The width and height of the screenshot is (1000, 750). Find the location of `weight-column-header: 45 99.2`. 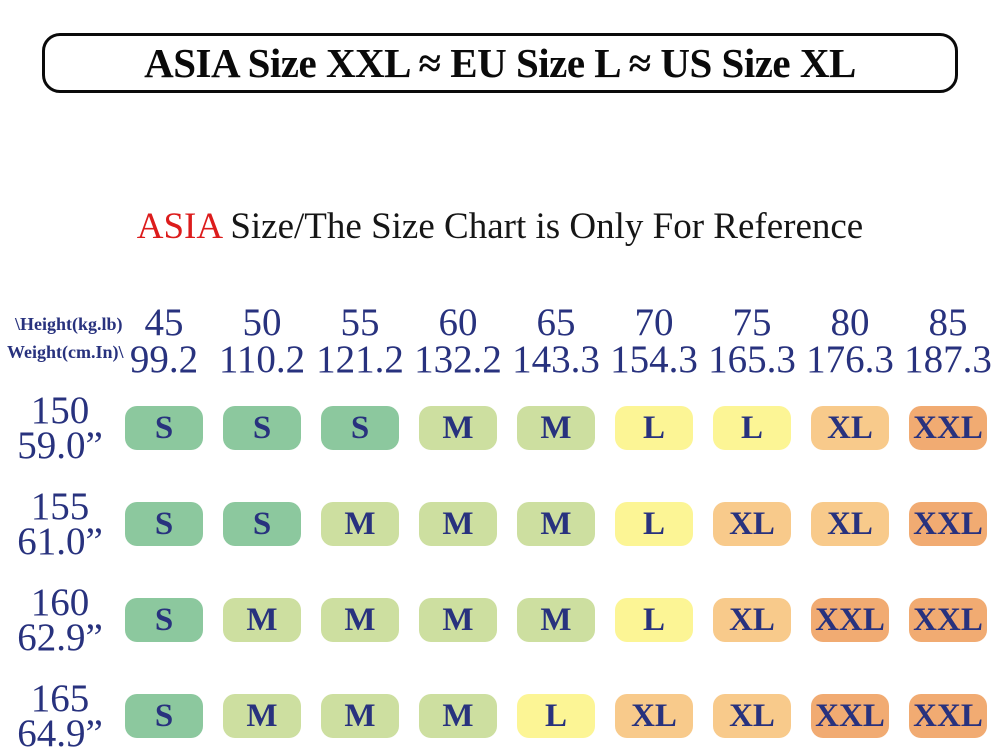

weight-column-header: 45 99.2 is located at coordinates (164, 340).